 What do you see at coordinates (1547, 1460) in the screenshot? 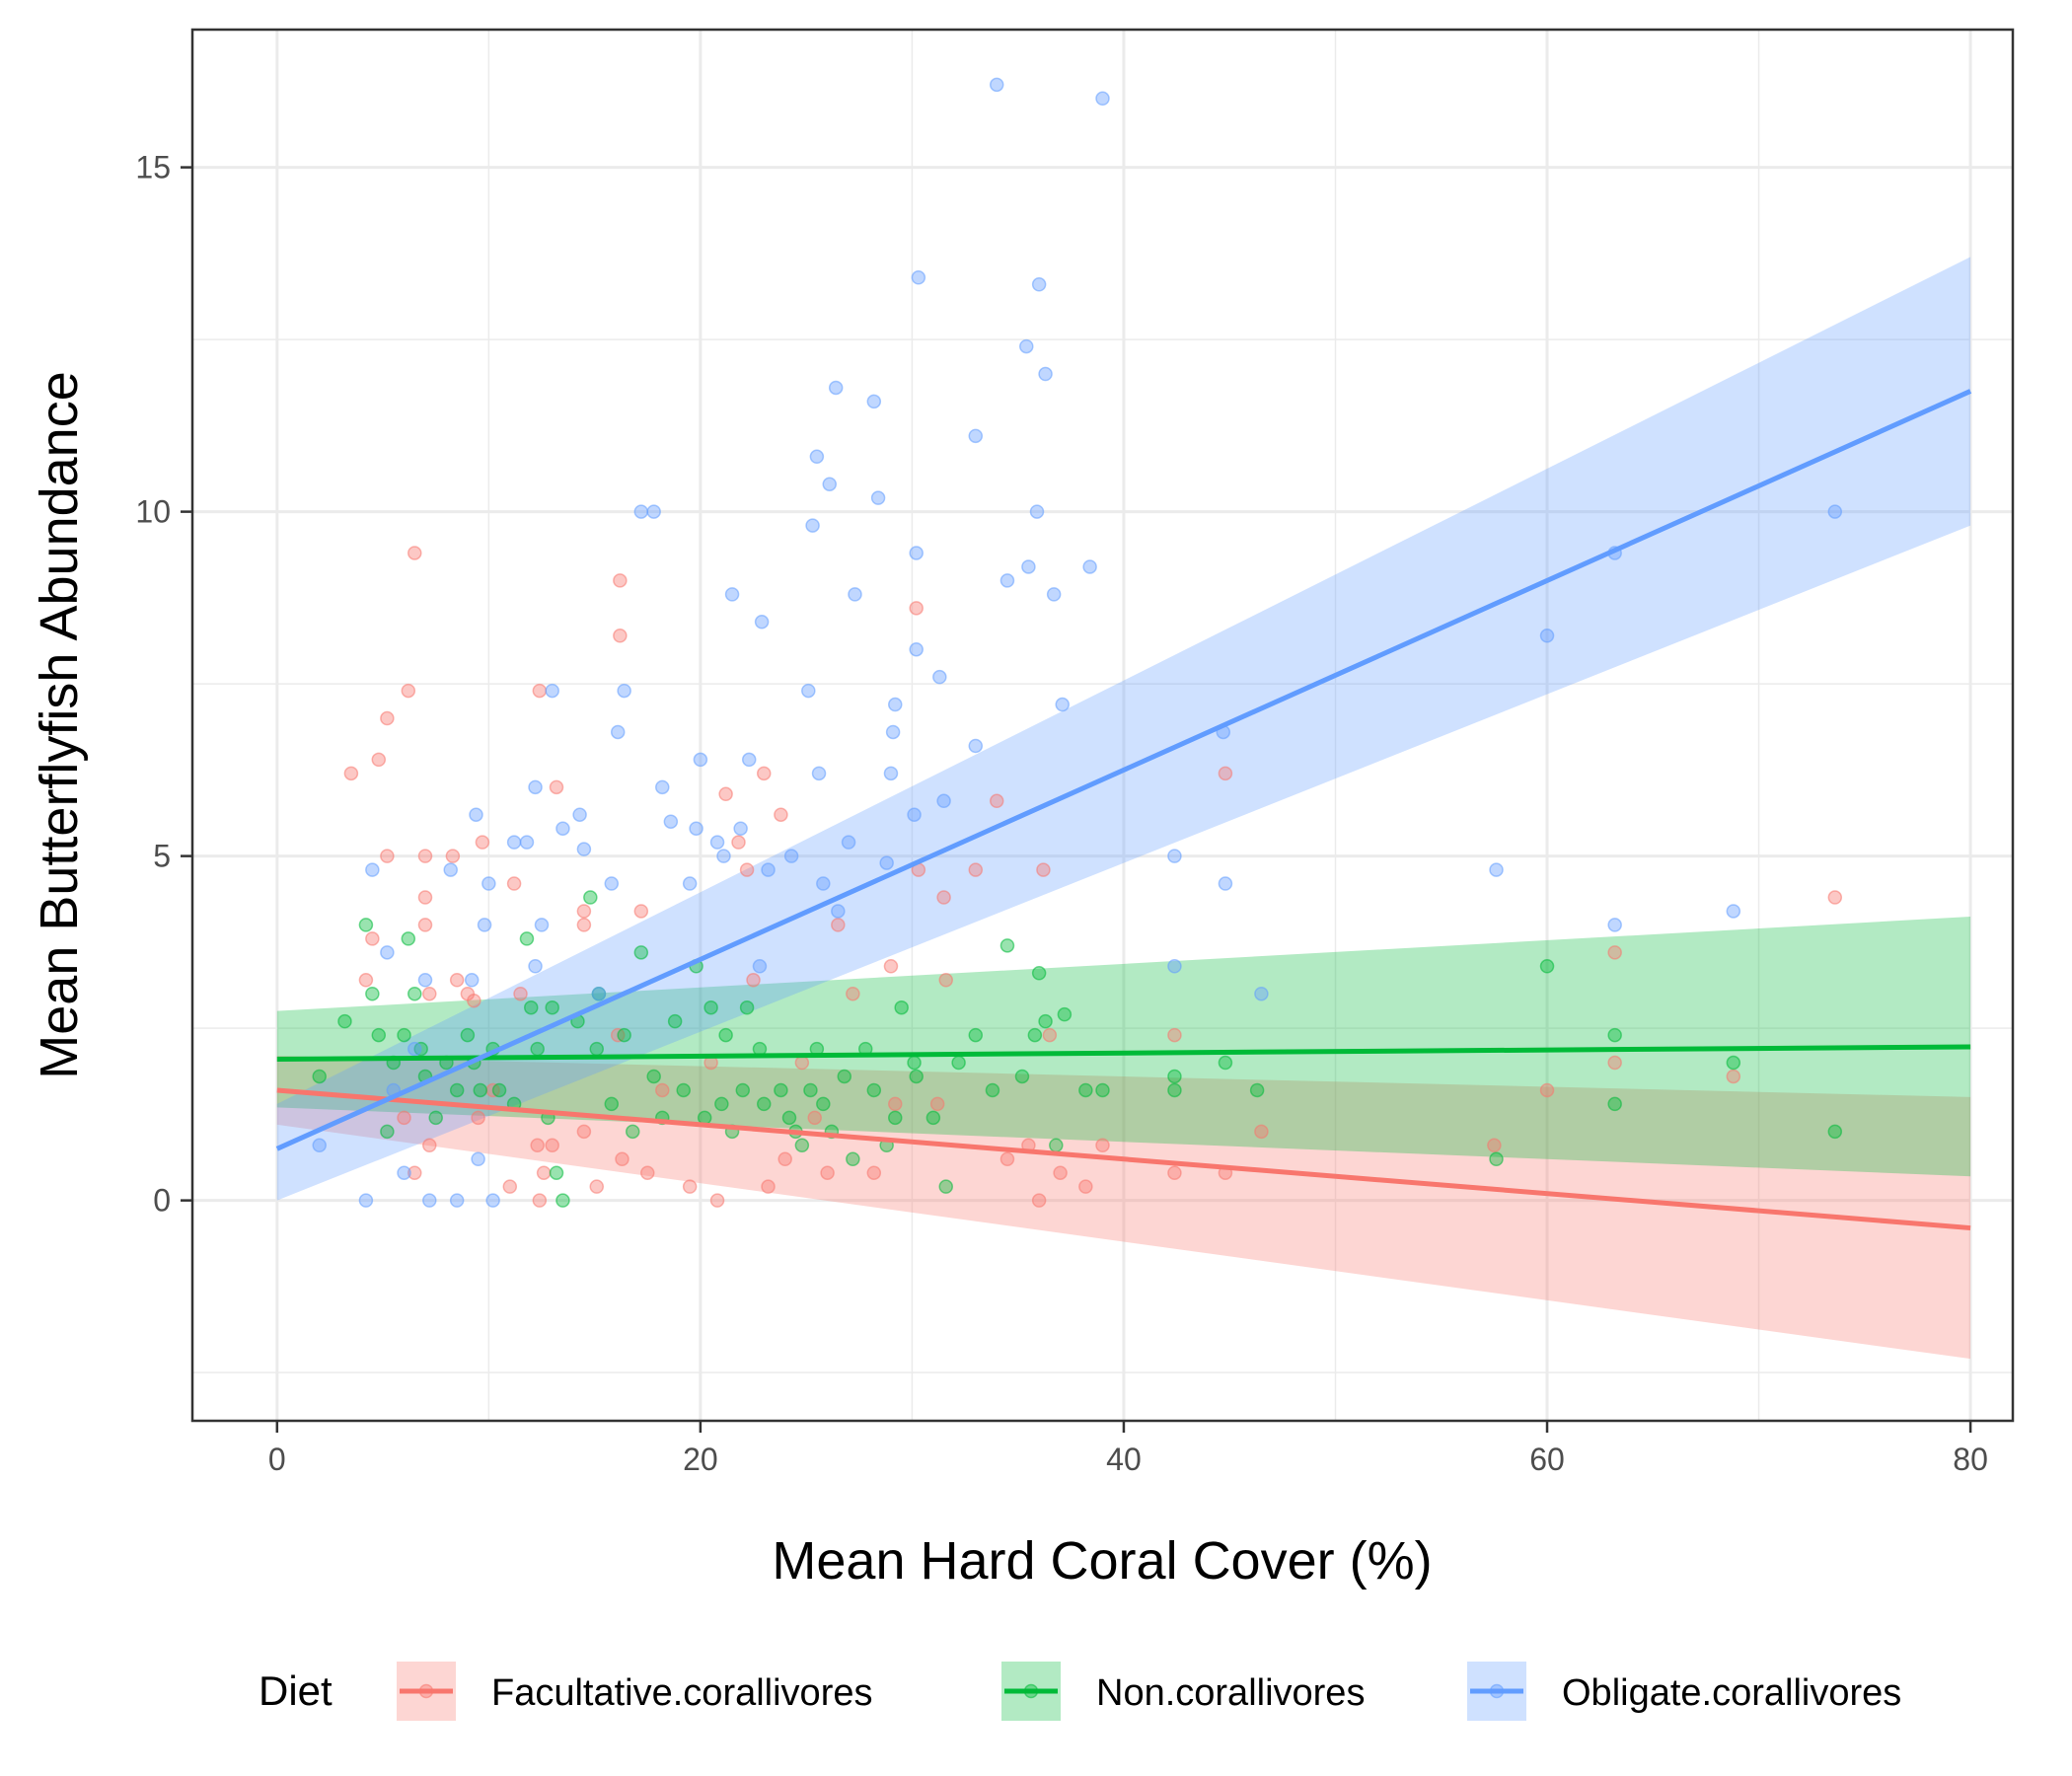
I see `x-tick-label: 60` at bounding box center [1547, 1460].